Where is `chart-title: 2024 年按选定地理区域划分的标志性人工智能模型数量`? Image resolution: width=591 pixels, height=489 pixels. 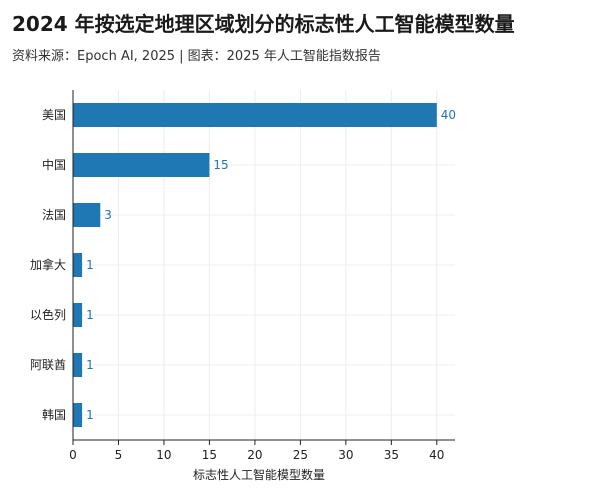 chart-title: 2024 年按选定地理区域划分的标志性人工智能模型数量 is located at coordinates (263, 24).